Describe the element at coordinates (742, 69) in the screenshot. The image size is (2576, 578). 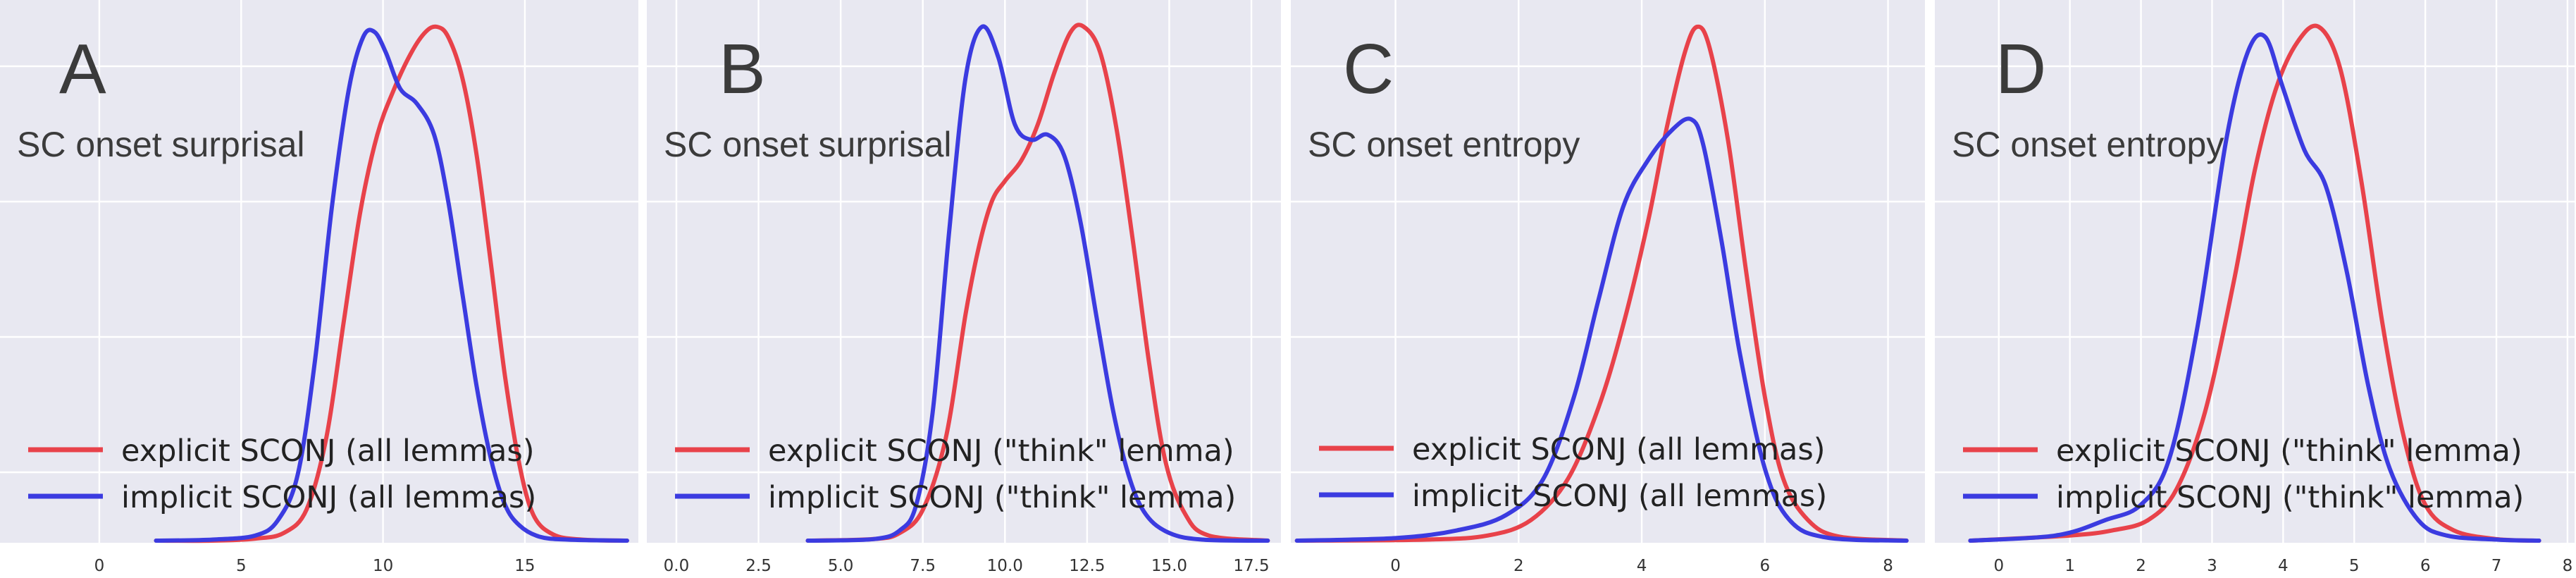
I see `panel-letter: B` at that location.